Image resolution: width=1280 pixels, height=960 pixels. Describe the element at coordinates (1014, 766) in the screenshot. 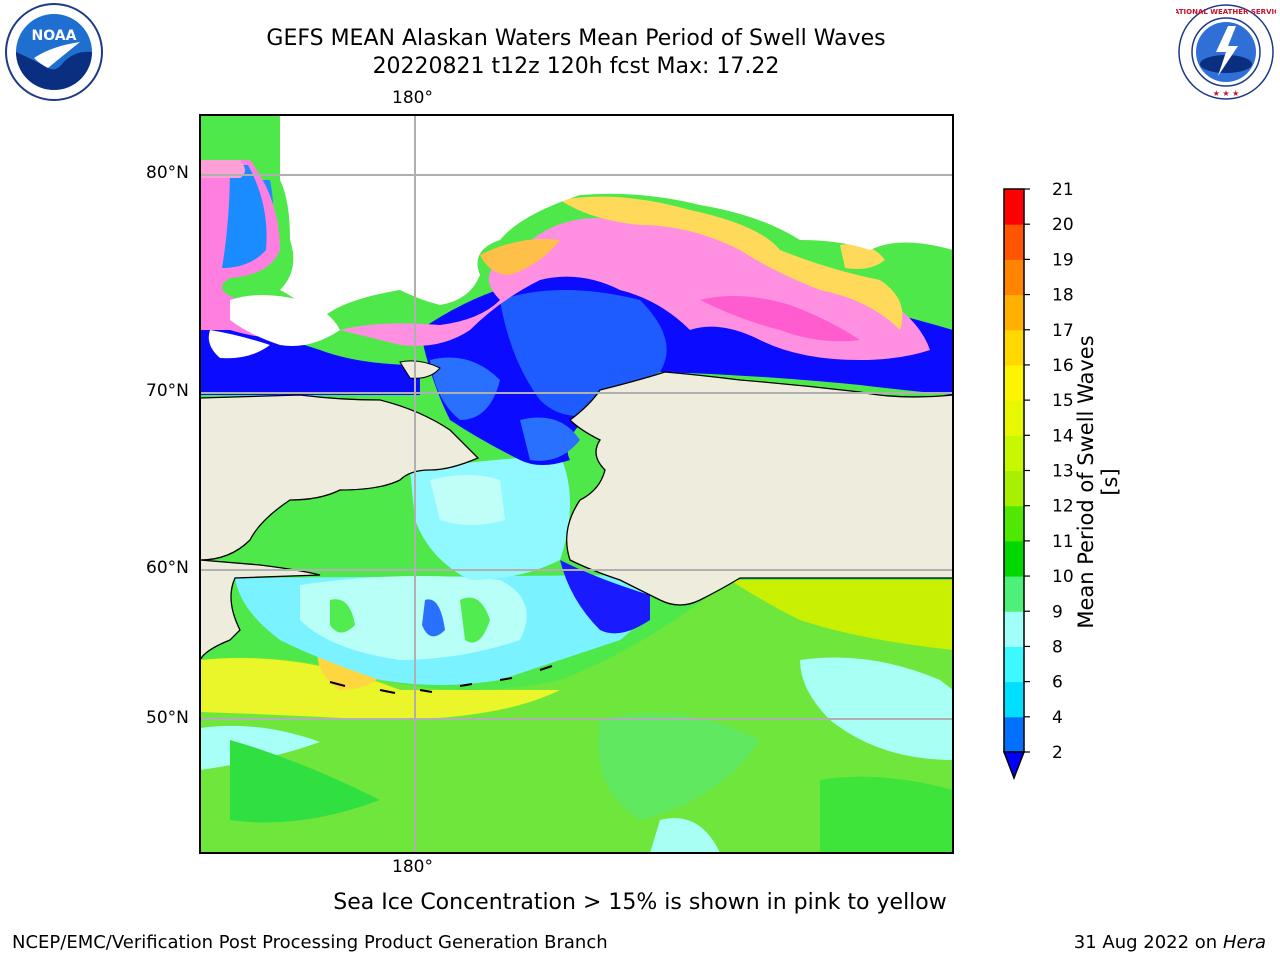

I see `colorbar-under-arrow` at that location.